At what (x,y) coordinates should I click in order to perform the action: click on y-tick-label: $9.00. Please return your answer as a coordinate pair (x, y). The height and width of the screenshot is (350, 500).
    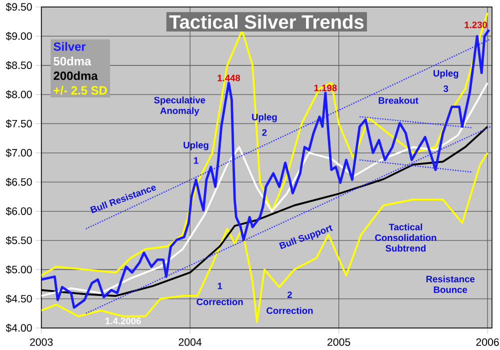
    Looking at the image, I should click on (19, 36).